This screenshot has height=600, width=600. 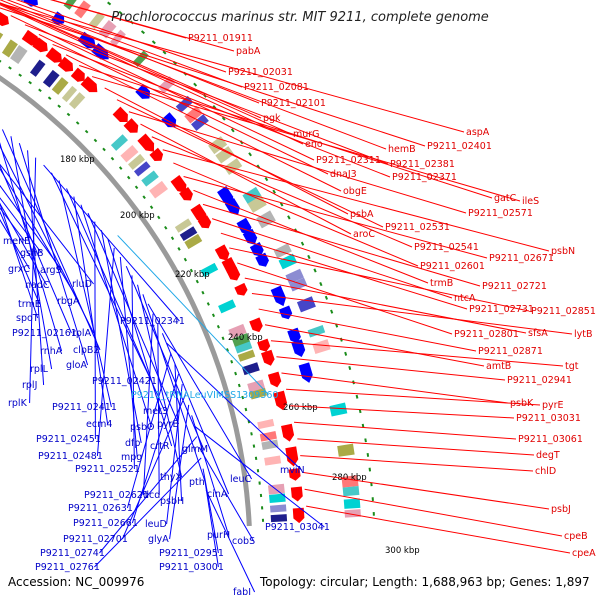 What do you see at coordinates (70, 456) in the screenshot?
I see `reverse-gene-label: P9211_02481` at bounding box center [70, 456].